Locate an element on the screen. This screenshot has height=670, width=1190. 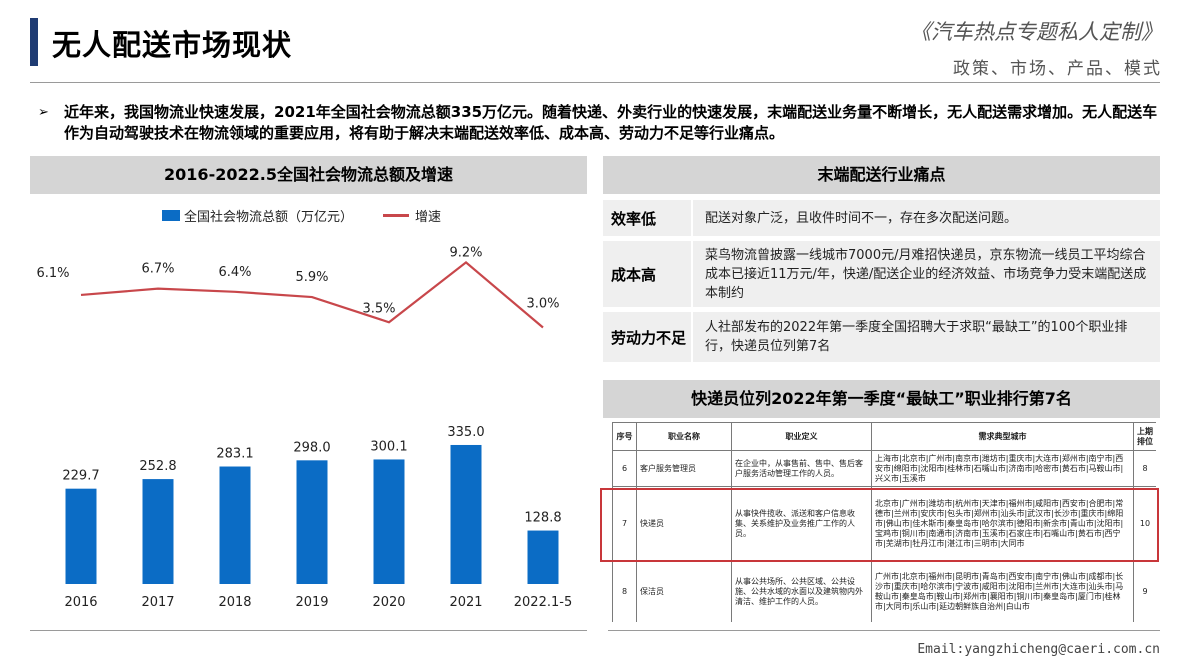
rank-panel-title: 快递员位列2022年第一季度“最缺工”职业排行第7名 is located at coordinates (881, 399).